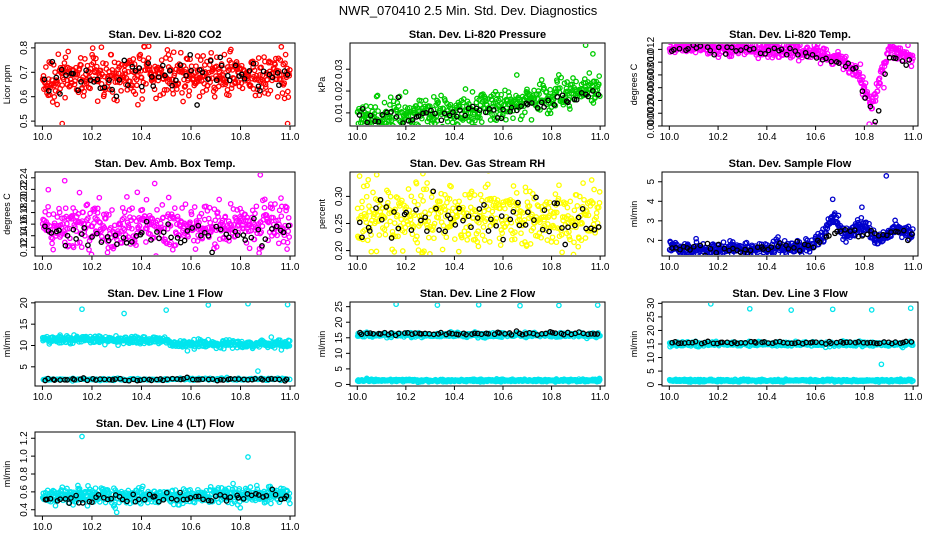 This screenshot has width=936, height=540. I want to click on y-axis-label-pressure: kPa, so click(322, 85).